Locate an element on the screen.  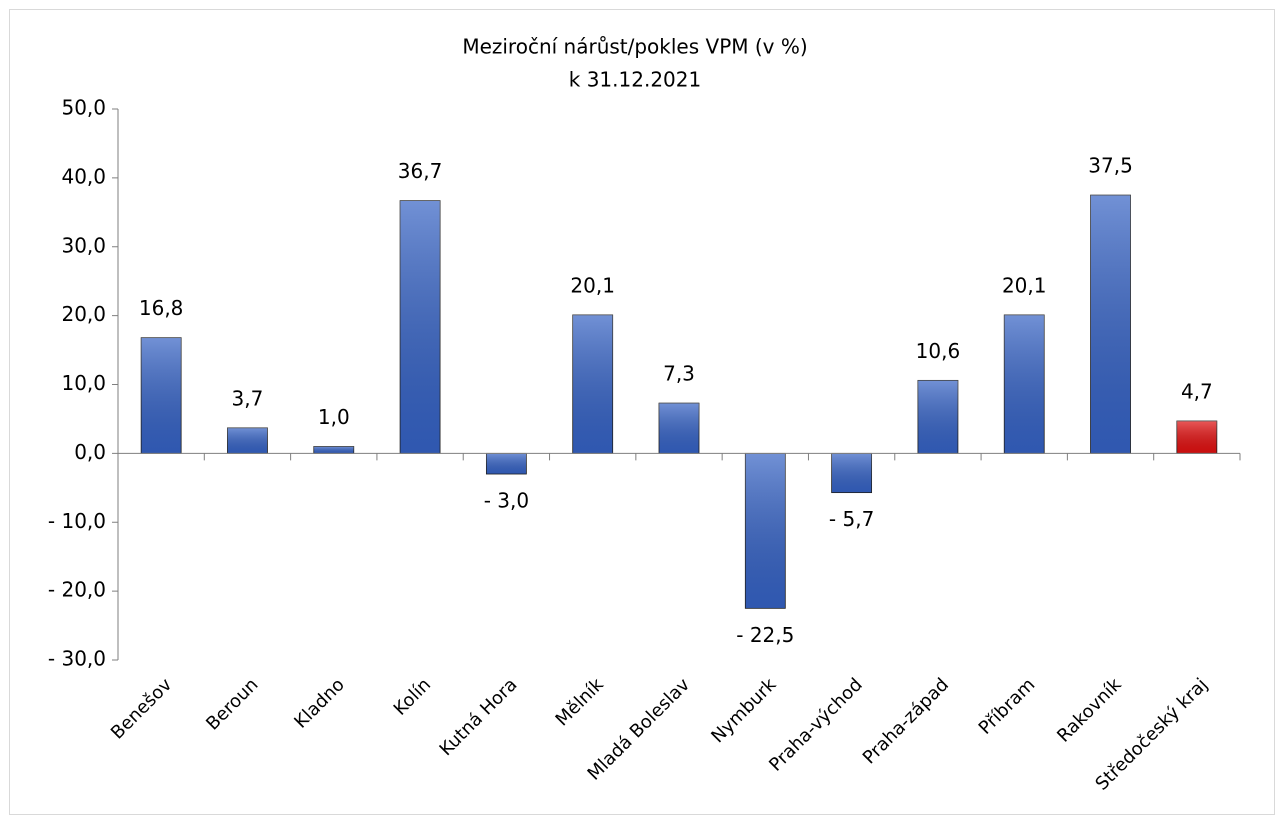
value-label: 37,5 is located at coordinates (1110, 166).